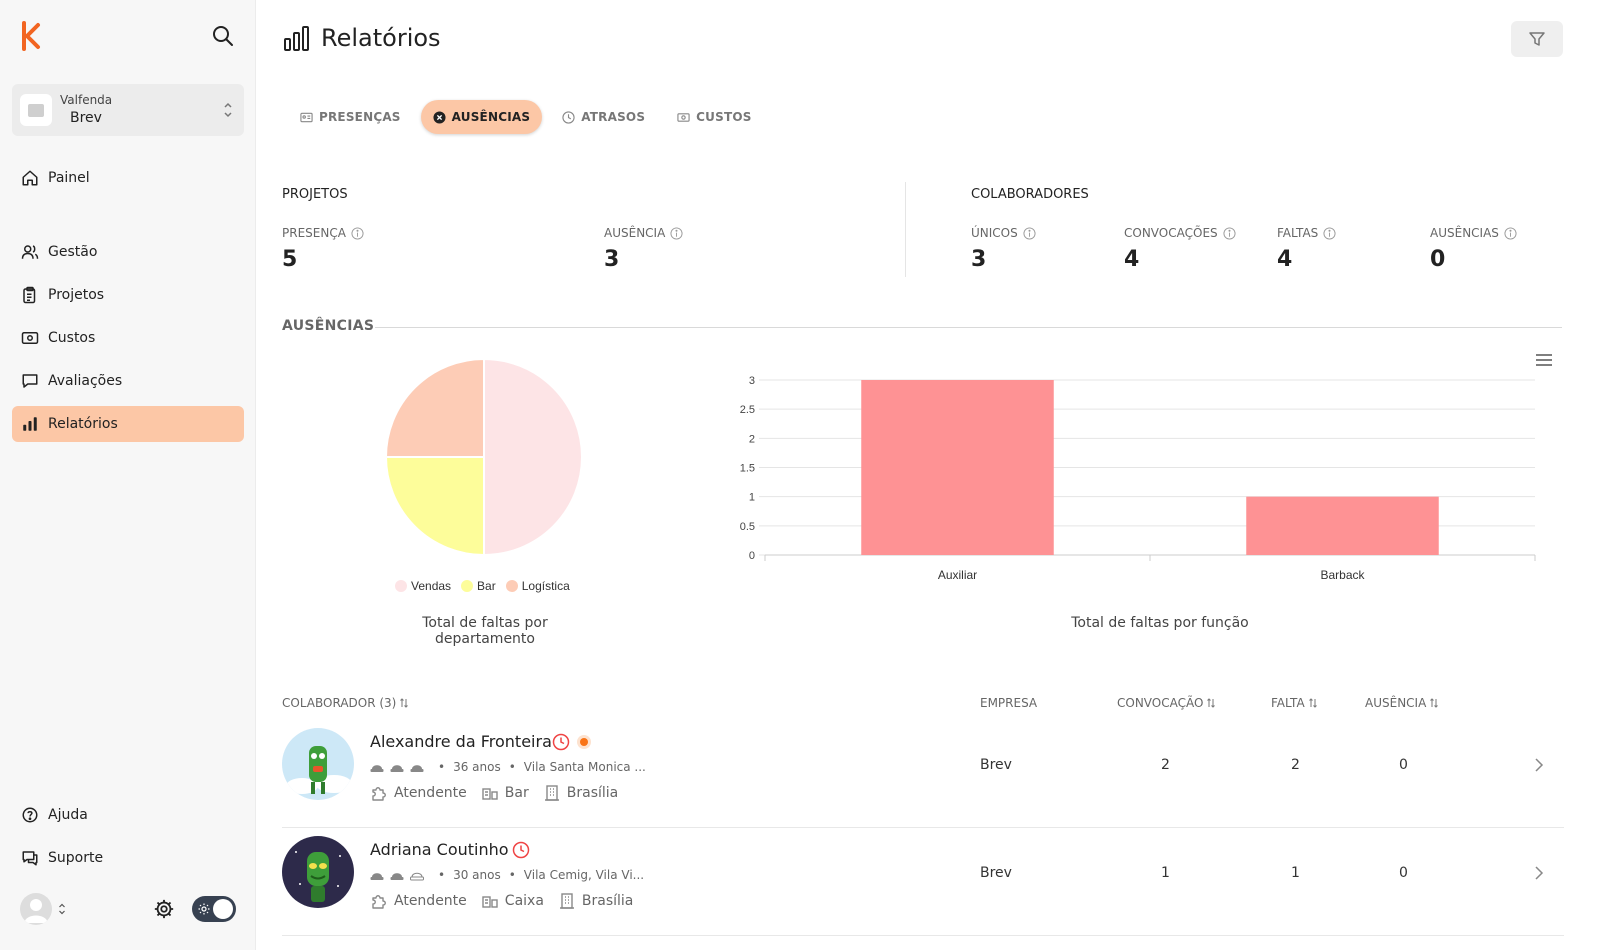 The image size is (1600, 950). What do you see at coordinates (584, 742) in the screenshot?
I see `status-dot` at bounding box center [584, 742].